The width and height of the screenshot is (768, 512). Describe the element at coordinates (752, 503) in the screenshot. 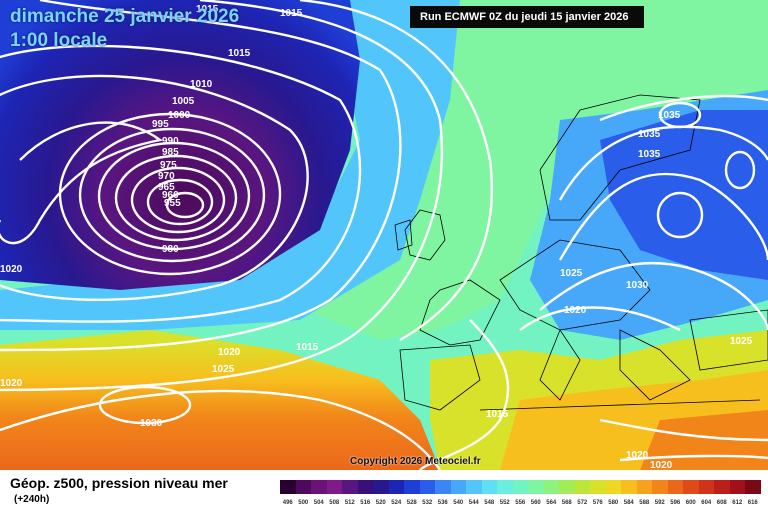

I see `colorbar-tick-label: 616` at that location.